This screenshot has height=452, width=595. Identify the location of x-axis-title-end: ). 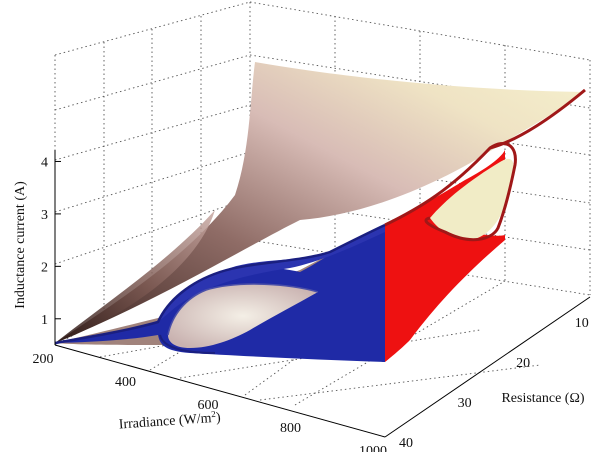
(218, 417).